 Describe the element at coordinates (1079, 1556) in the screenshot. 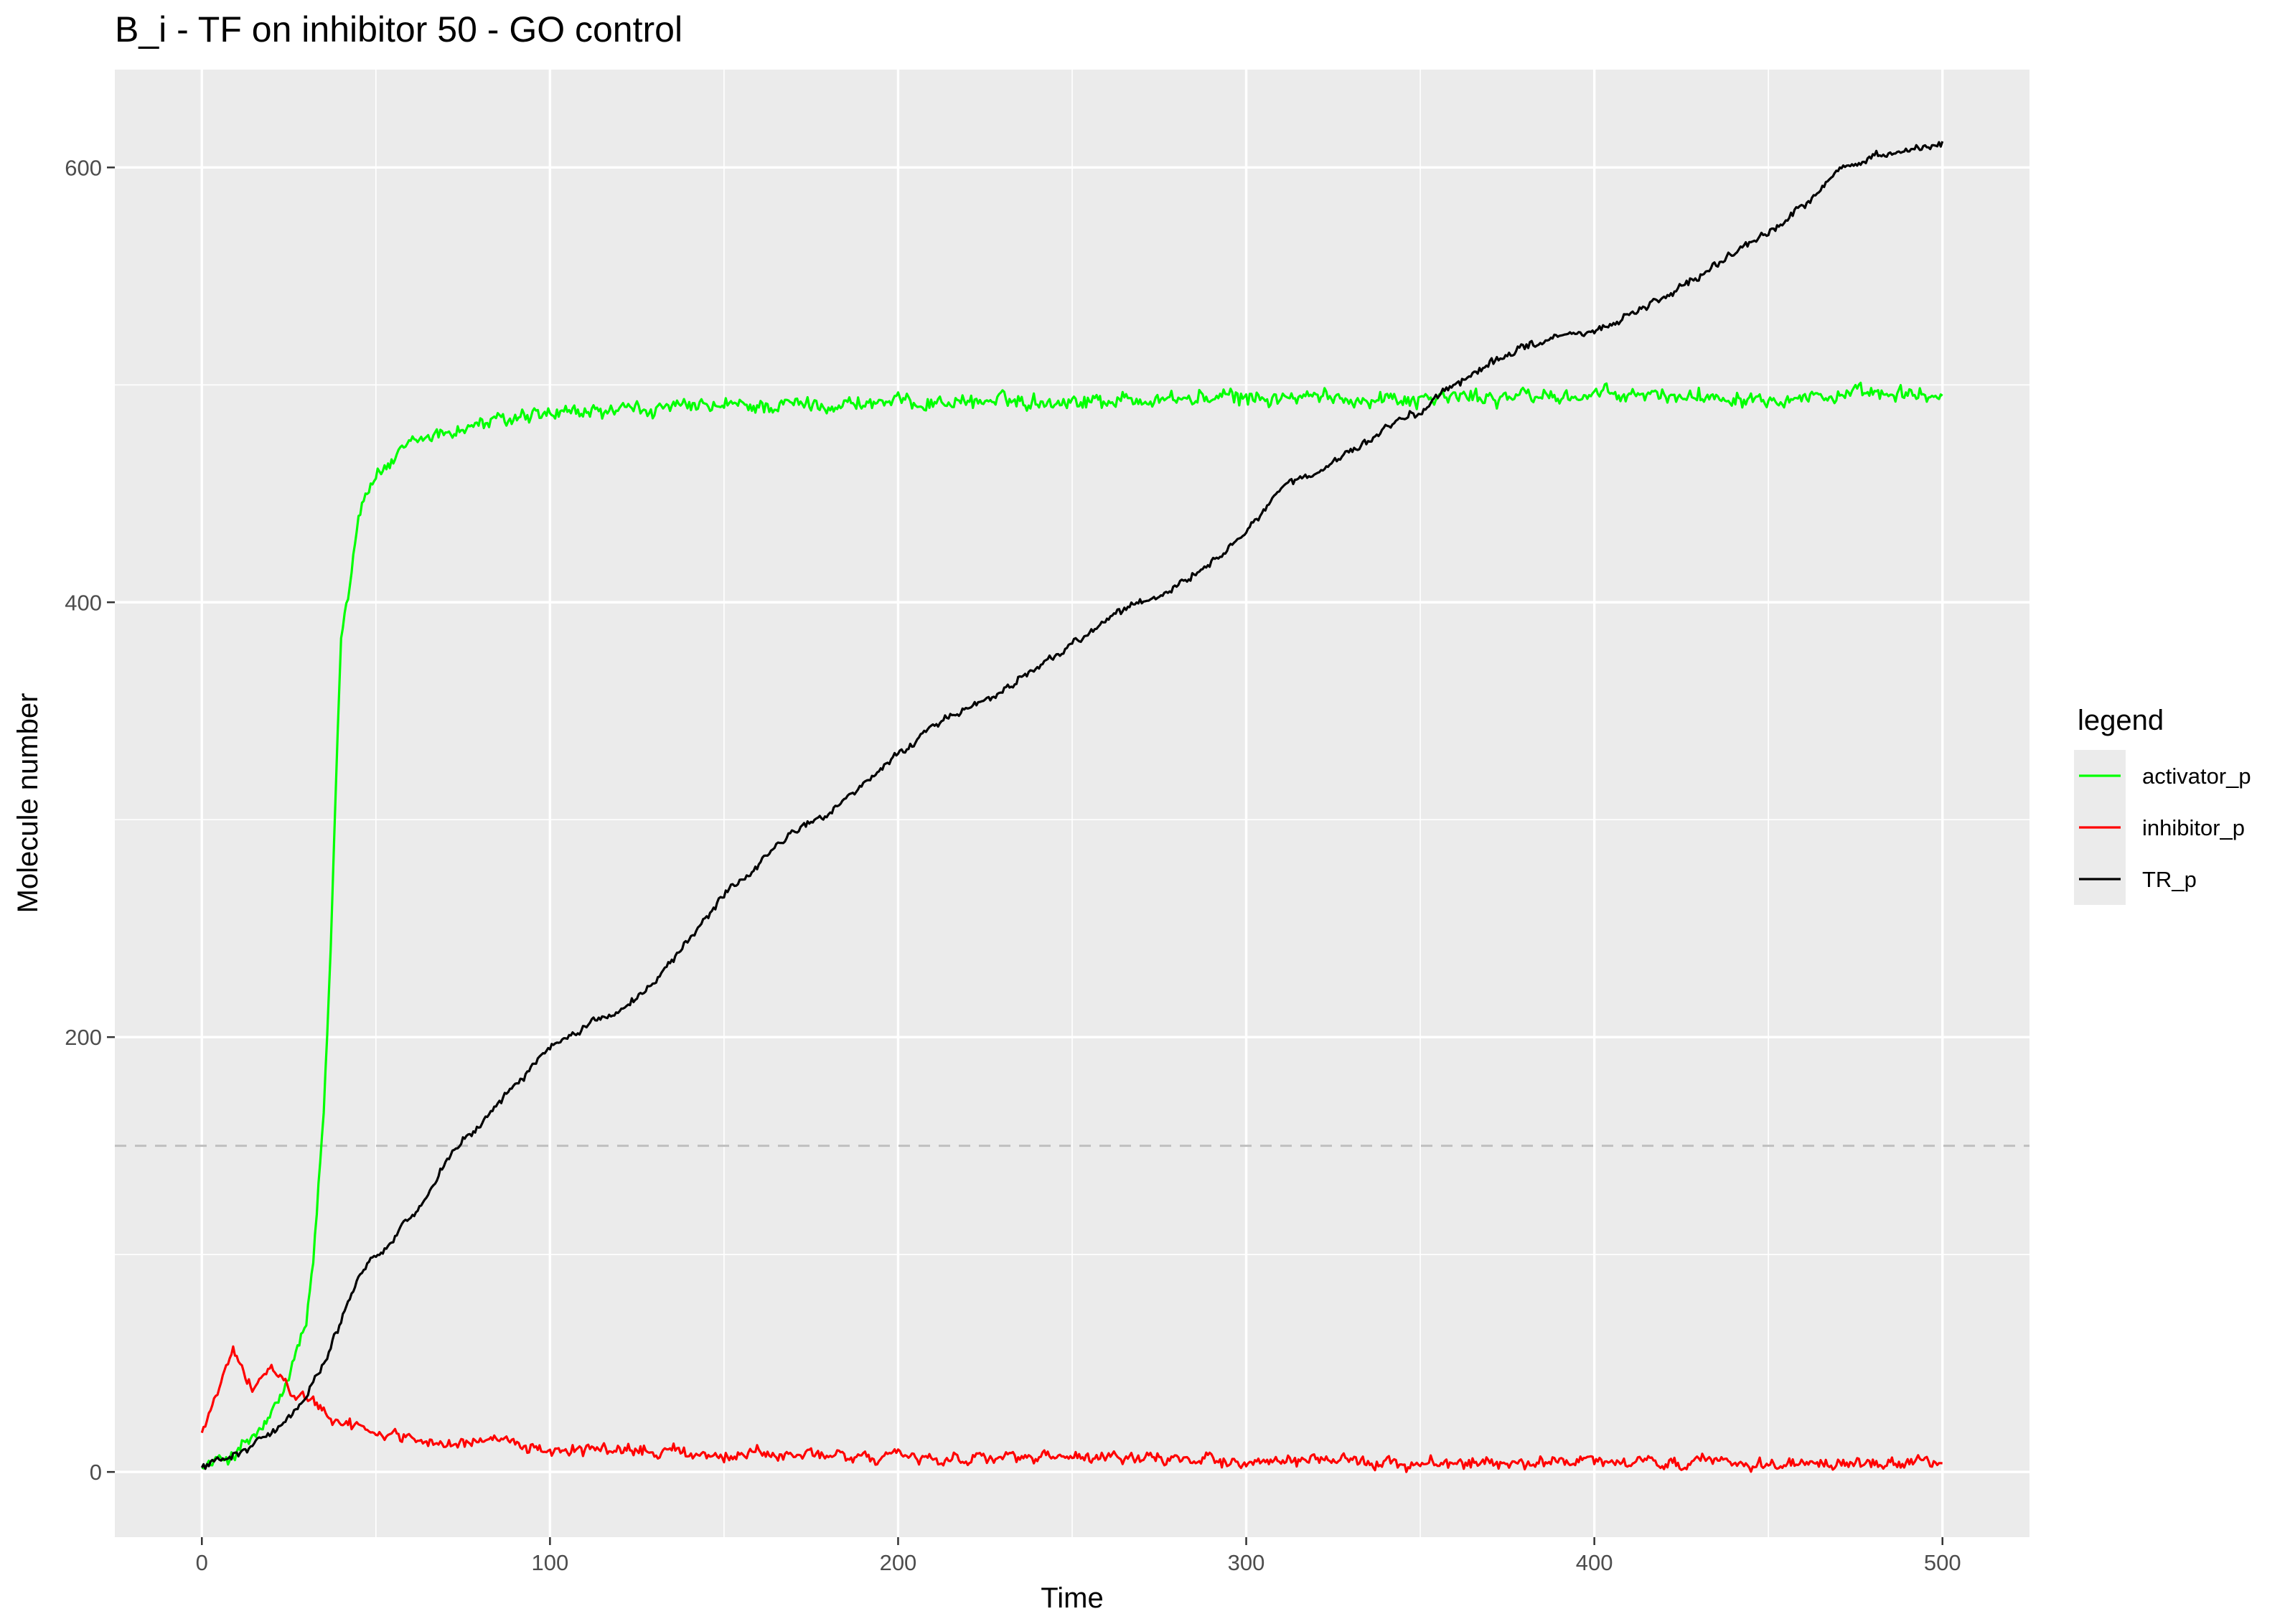

I see `x-axis: 0 100 200 300 400 500` at that location.